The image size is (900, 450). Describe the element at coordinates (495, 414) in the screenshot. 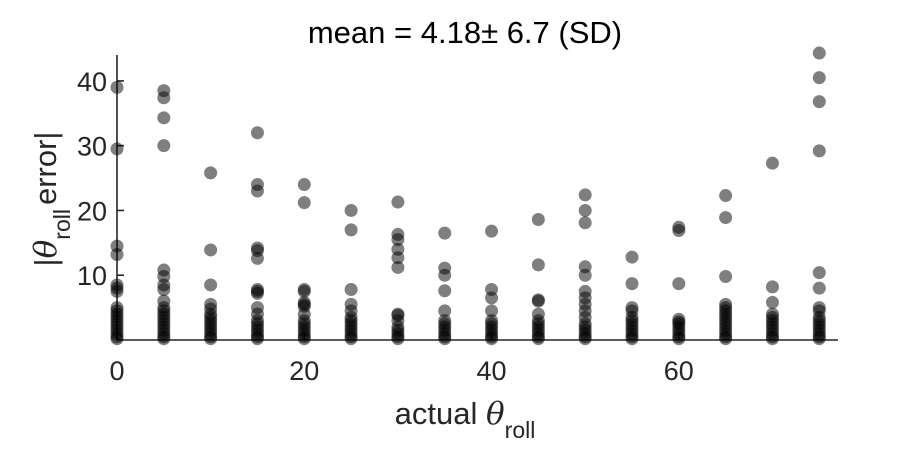

I see `x-axis-label-symbol: θ` at that location.